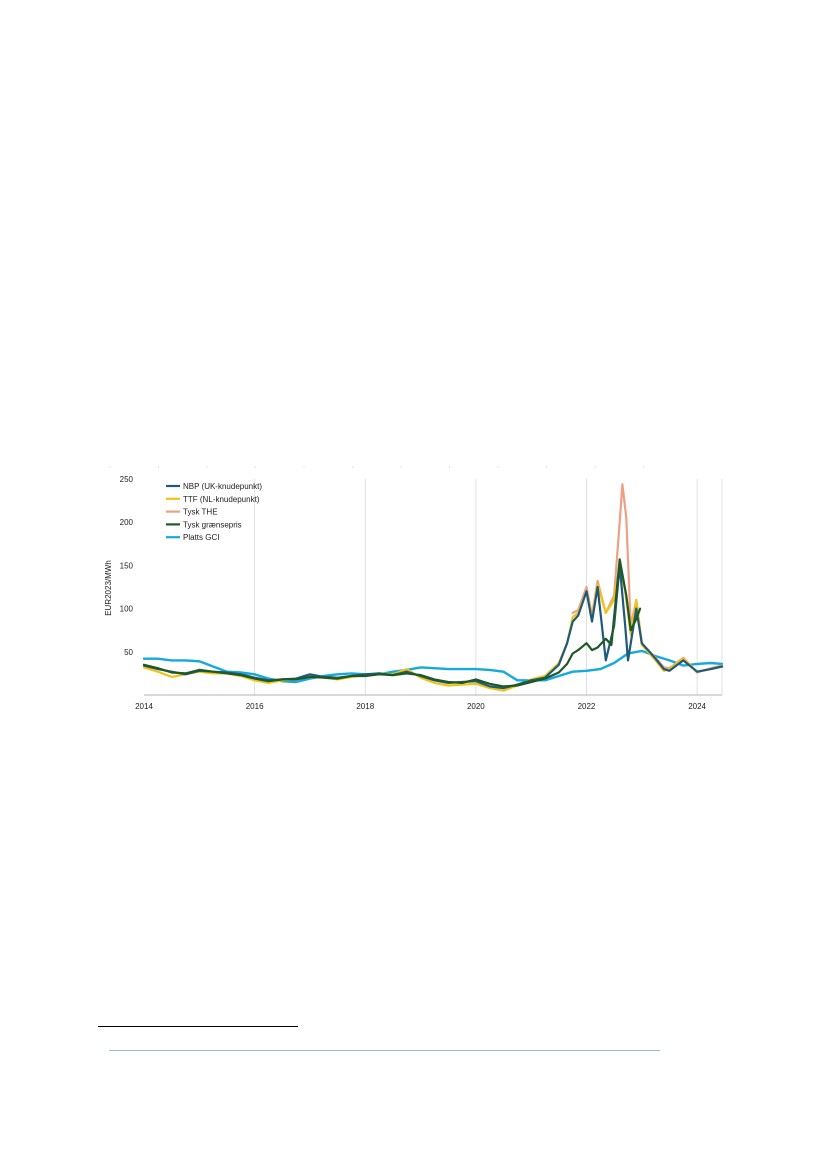 Image resolution: width=827 pixels, height=1169 pixels. What do you see at coordinates (221, 499) in the screenshot?
I see `legend-label: TTF (NL-knudepunkt)` at bounding box center [221, 499].